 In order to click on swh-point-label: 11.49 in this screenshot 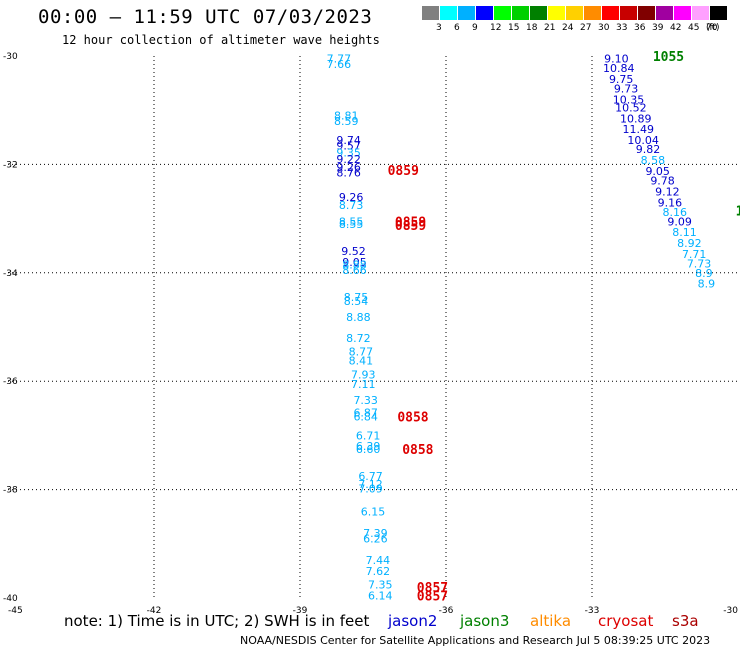, I will do `click(638, 129)`.